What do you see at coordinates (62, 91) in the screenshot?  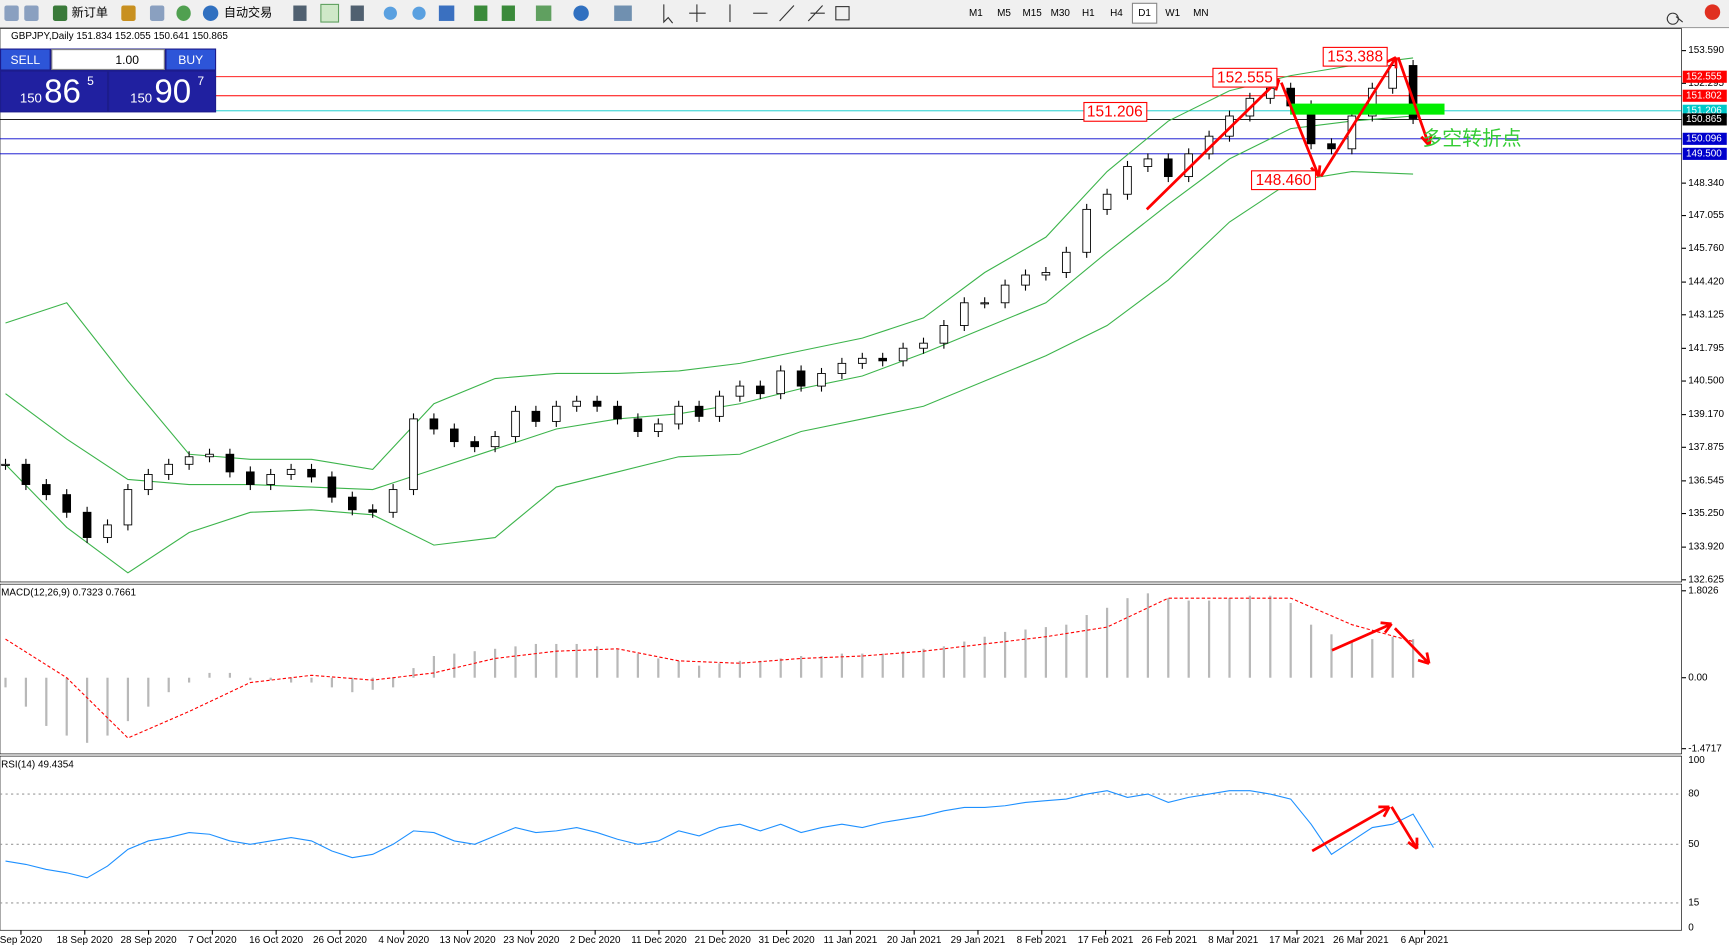 I see `bid-pips: 86` at bounding box center [62, 91].